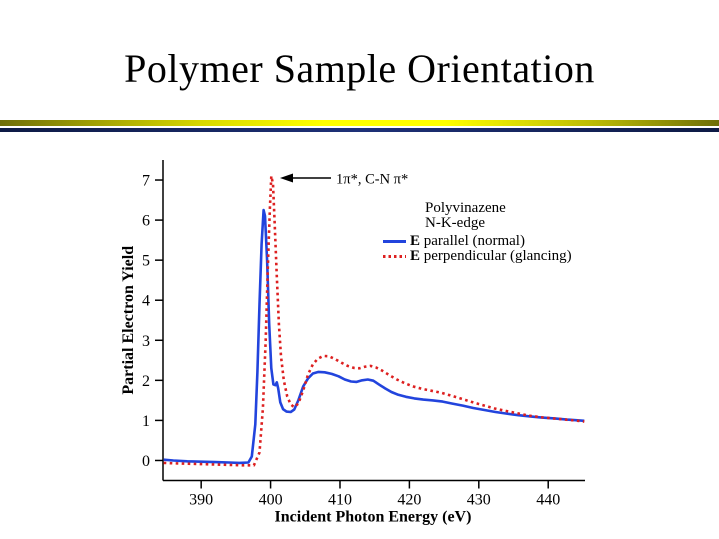  What do you see at coordinates (455, 223) in the screenshot?
I see `legend-edge-name: N-K-edge` at bounding box center [455, 223].